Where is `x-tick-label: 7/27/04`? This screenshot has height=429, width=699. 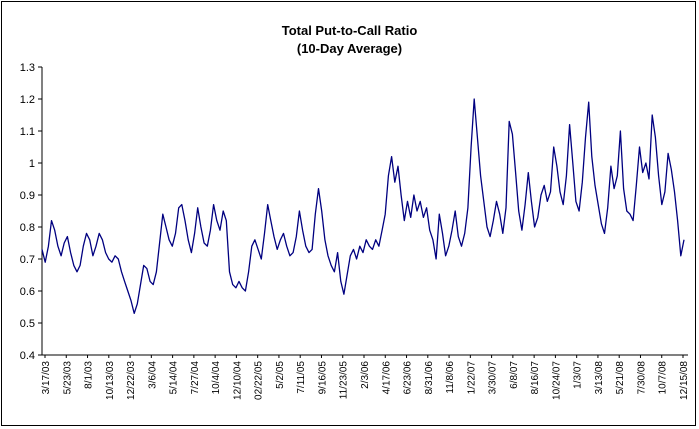 x-tick-label: 7/27/04 is located at coordinates (195, 378).